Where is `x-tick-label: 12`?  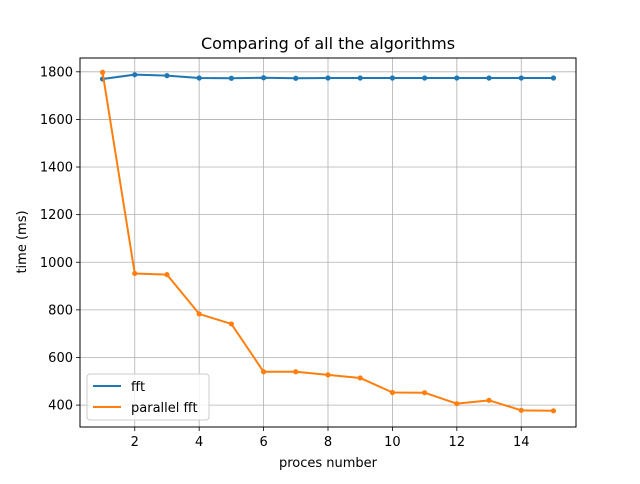
x-tick-label: 12 is located at coordinates (457, 442).